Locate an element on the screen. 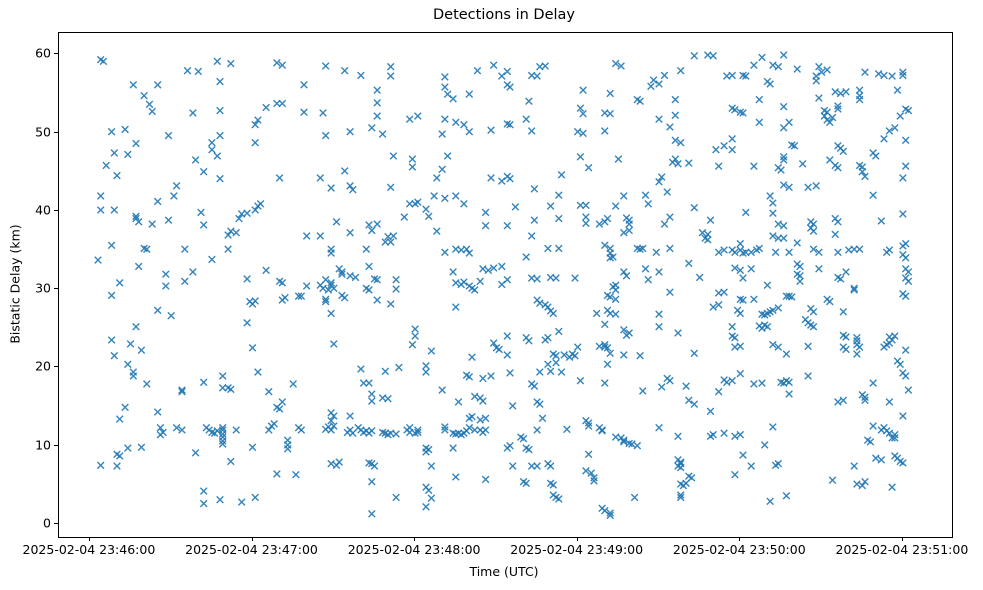 The height and width of the screenshot is (590, 983). y-tick-label: 30 is located at coordinates (43, 288).